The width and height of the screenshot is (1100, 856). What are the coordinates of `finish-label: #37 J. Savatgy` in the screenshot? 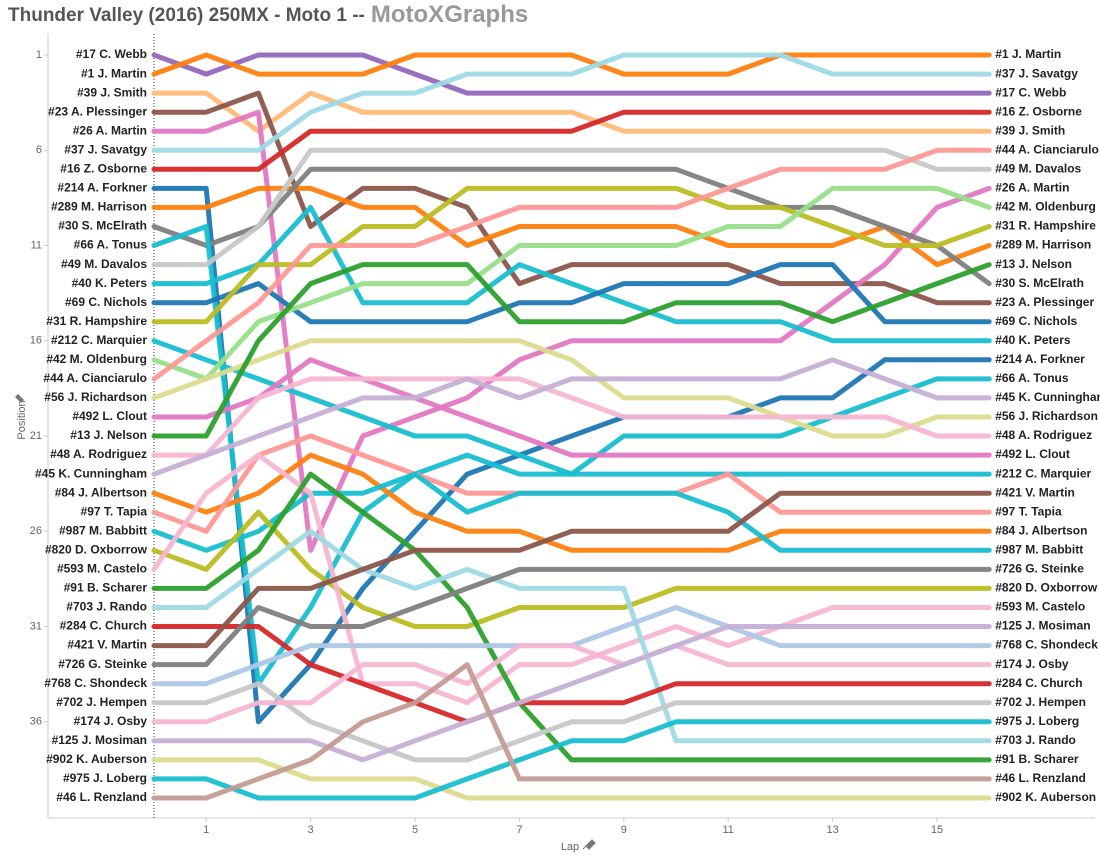 It's located at (1036, 73).